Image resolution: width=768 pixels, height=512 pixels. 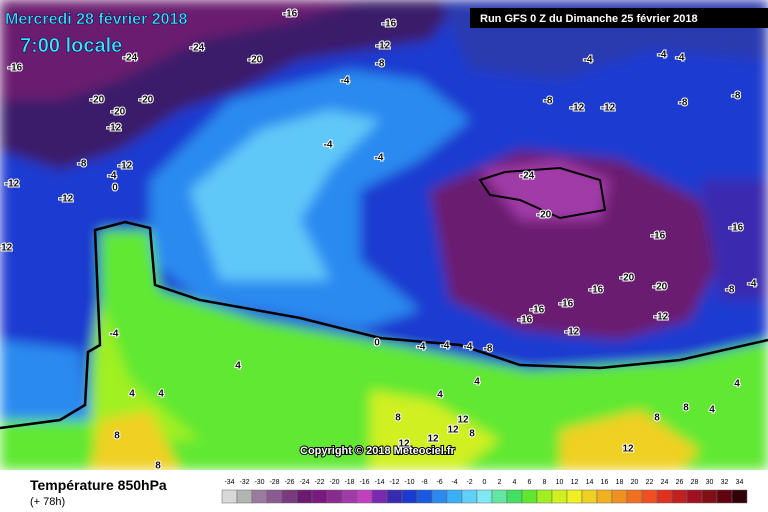 I want to click on scale-tick-label: -30, so click(x=259, y=482).